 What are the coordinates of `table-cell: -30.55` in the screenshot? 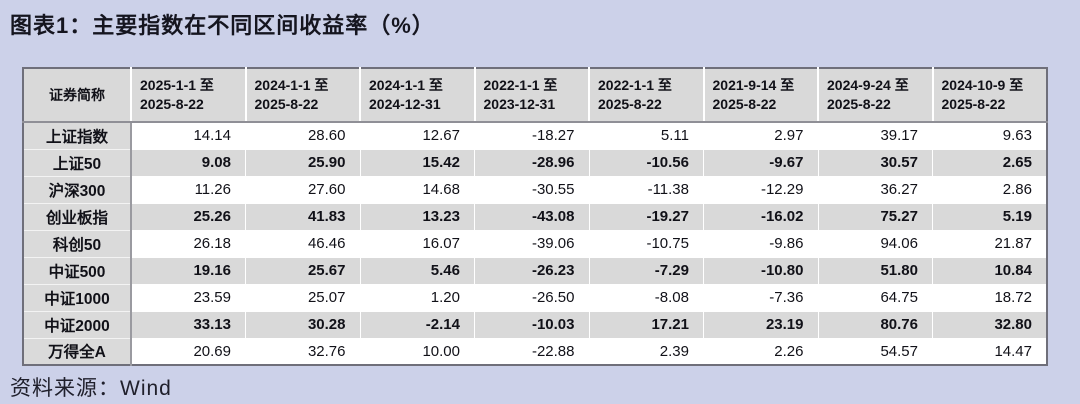 It's located at (531, 189).